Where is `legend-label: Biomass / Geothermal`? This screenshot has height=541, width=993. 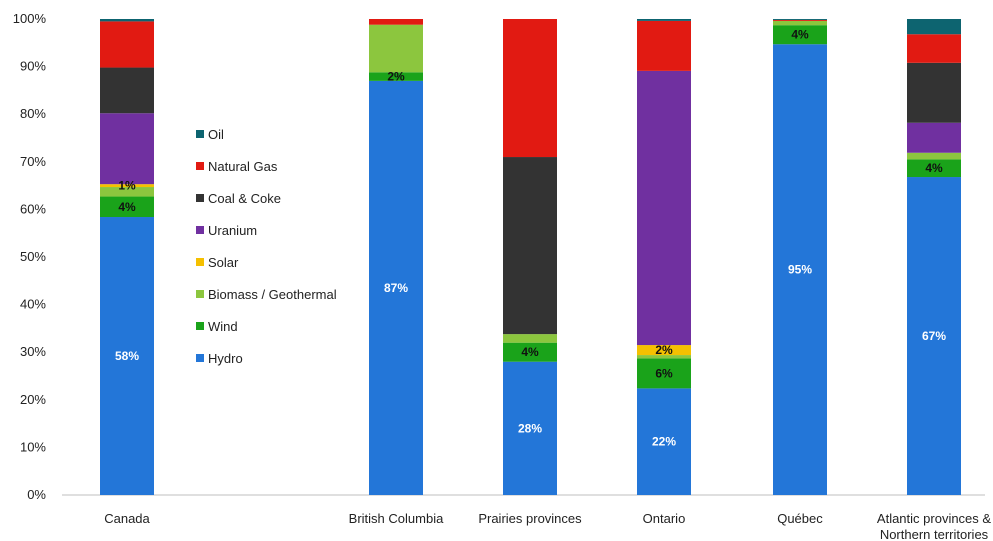 legend-label: Biomass / Geothermal is located at coordinates (272, 294).